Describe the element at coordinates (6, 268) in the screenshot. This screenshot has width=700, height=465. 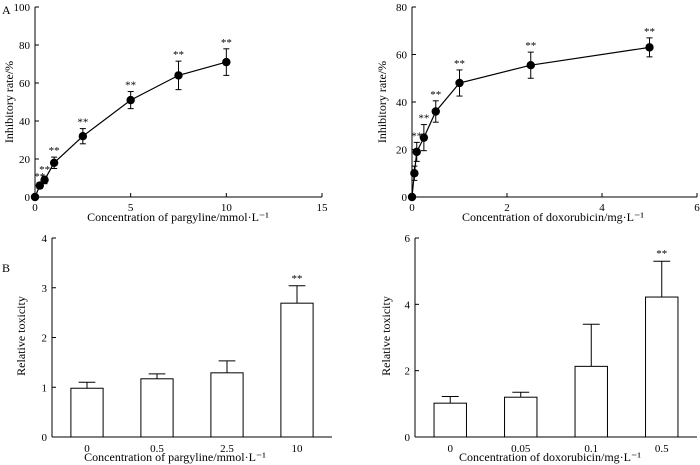
I see `panel-label-b: B` at that location.